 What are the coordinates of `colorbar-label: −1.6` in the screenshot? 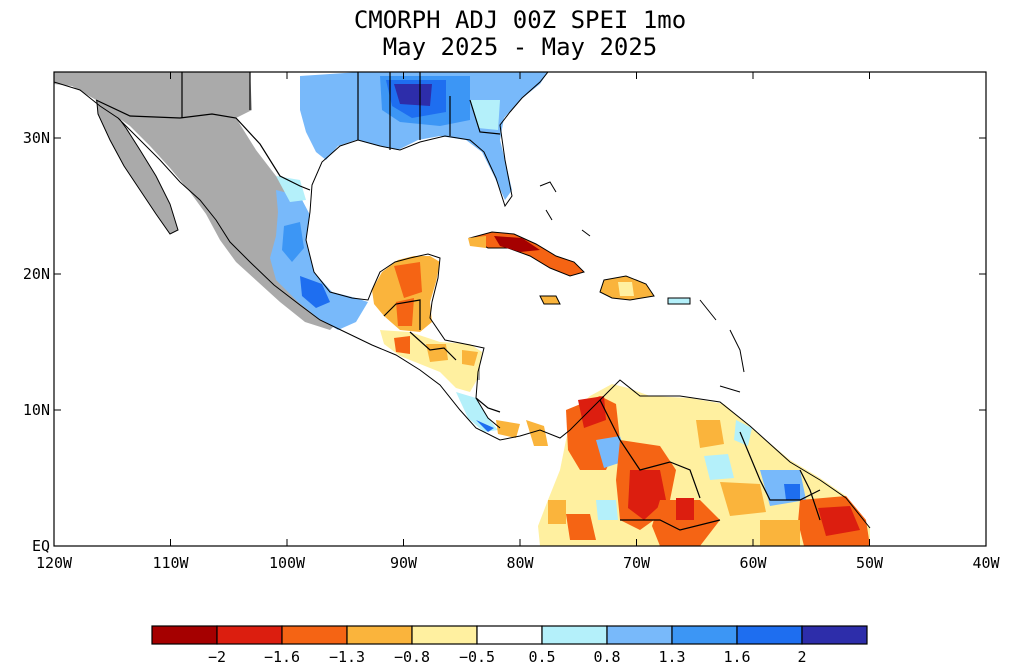 It's located at (282, 657).